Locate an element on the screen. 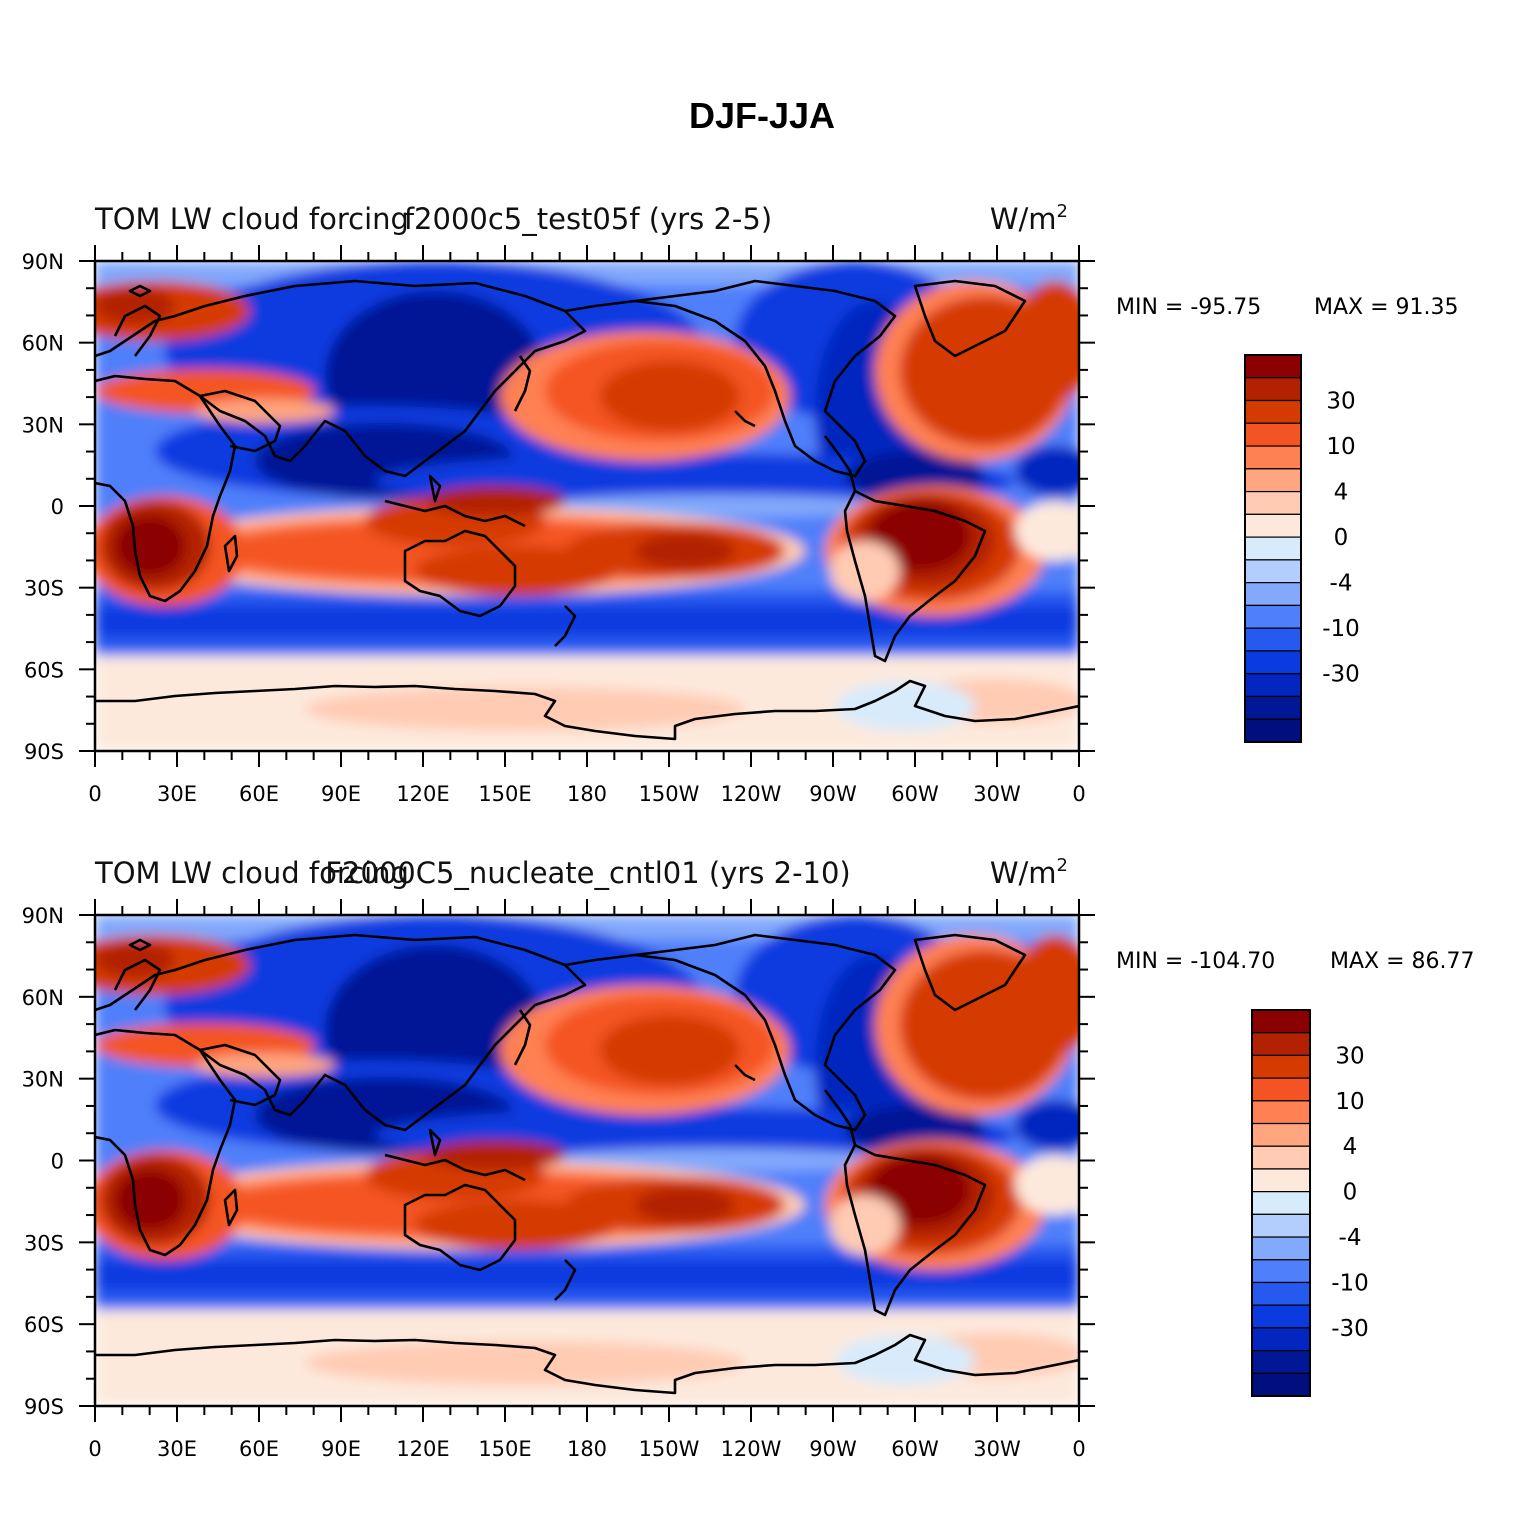  colorbar-top: 30 10 4 0 -4 -10 -30 is located at coordinates (1302, 548).